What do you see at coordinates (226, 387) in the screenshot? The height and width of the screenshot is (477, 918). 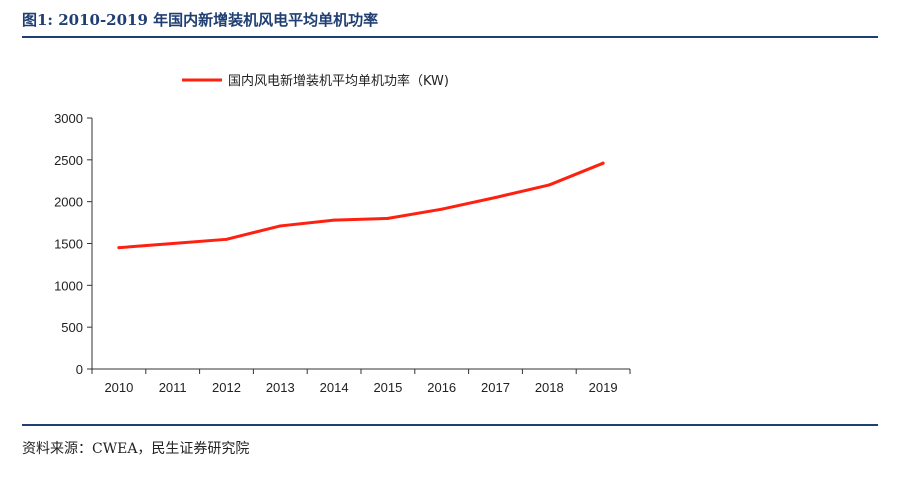 I see `x-tick-label: 2012` at bounding box center [226, 387].